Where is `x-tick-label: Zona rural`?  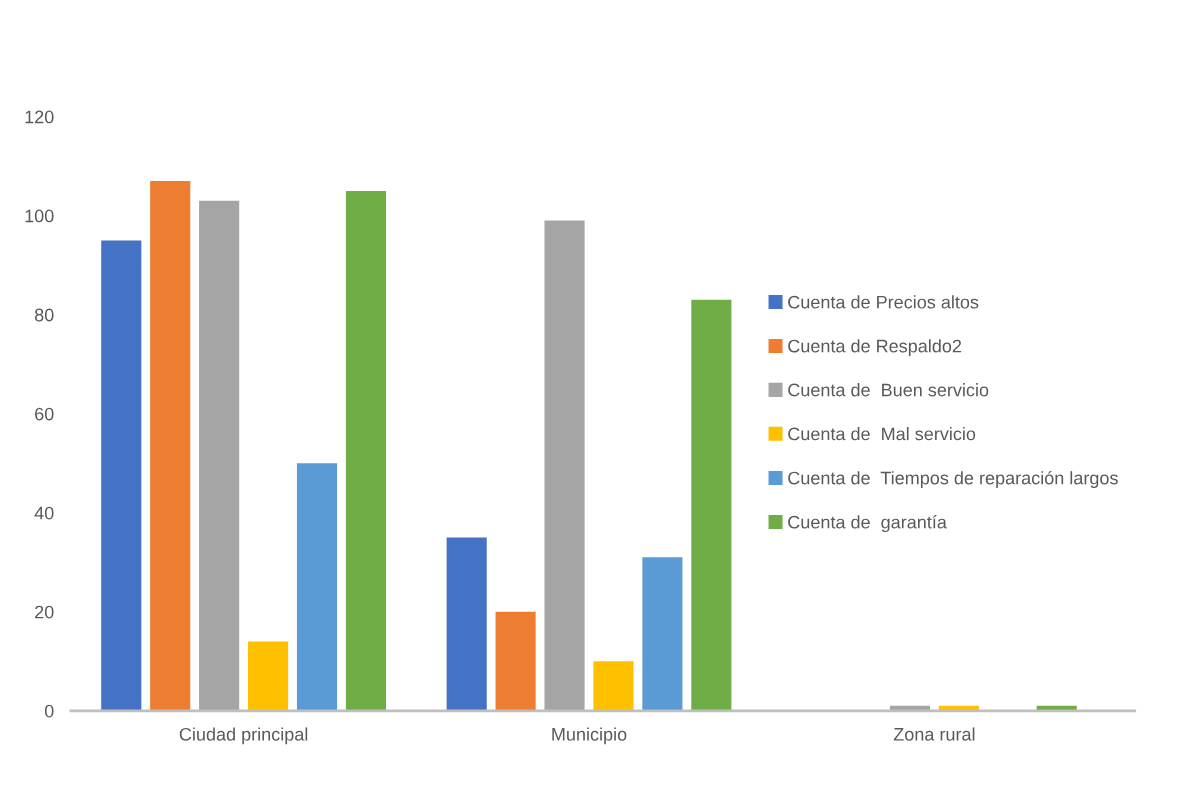 x-tick-label: Zona rural is located at coordinates (934, 734).